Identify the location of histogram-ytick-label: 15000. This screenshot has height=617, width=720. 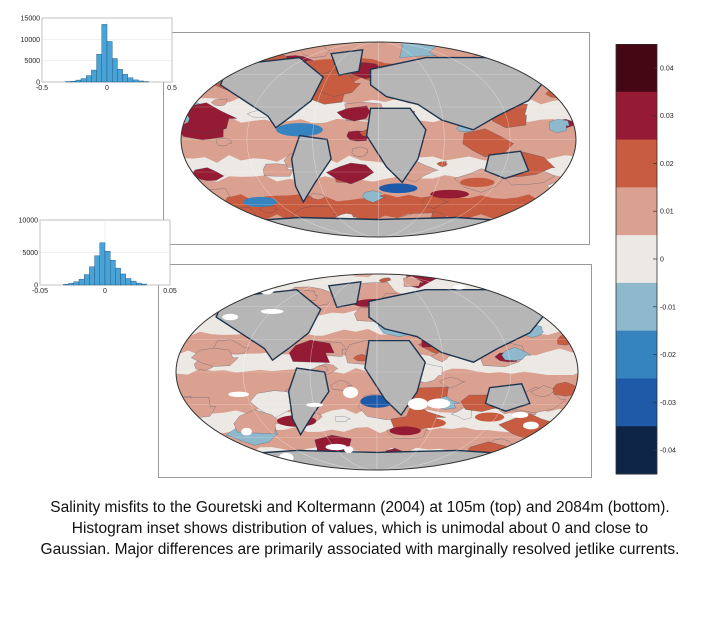
(31, 19).